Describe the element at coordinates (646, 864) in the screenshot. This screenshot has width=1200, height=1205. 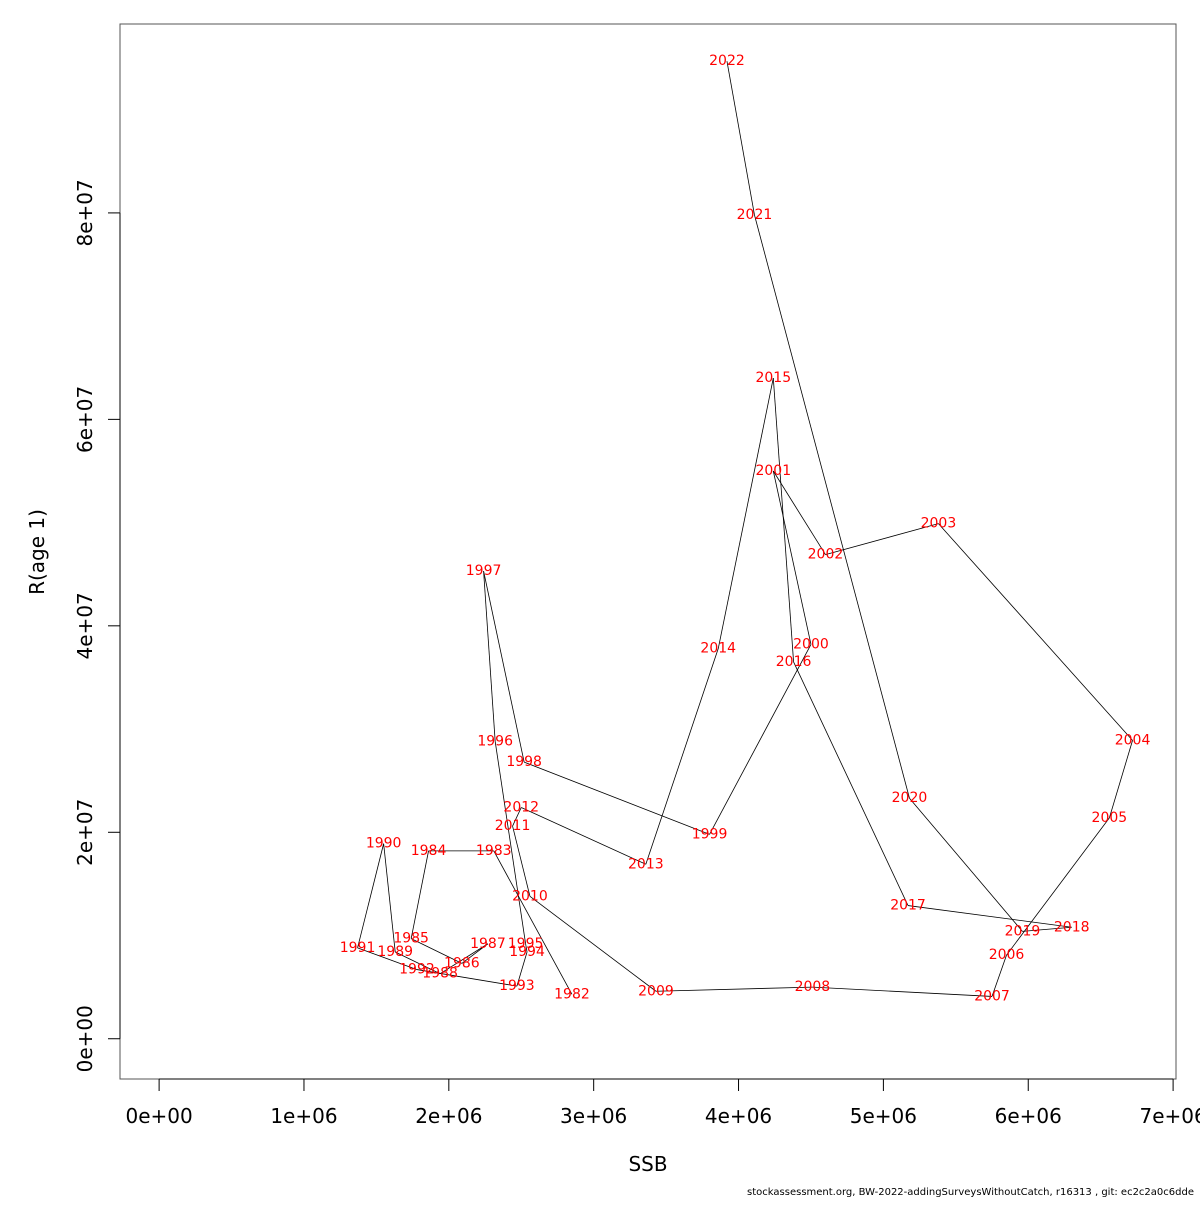
I see `year-label-2013: 2013` at that location.